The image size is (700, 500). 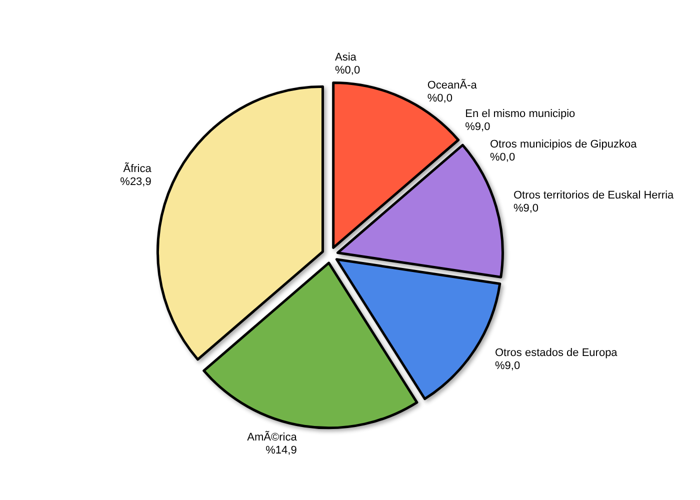 I want to click on slice-label: Otros territorios de Euskal Herria, so click(x=594, y=195).